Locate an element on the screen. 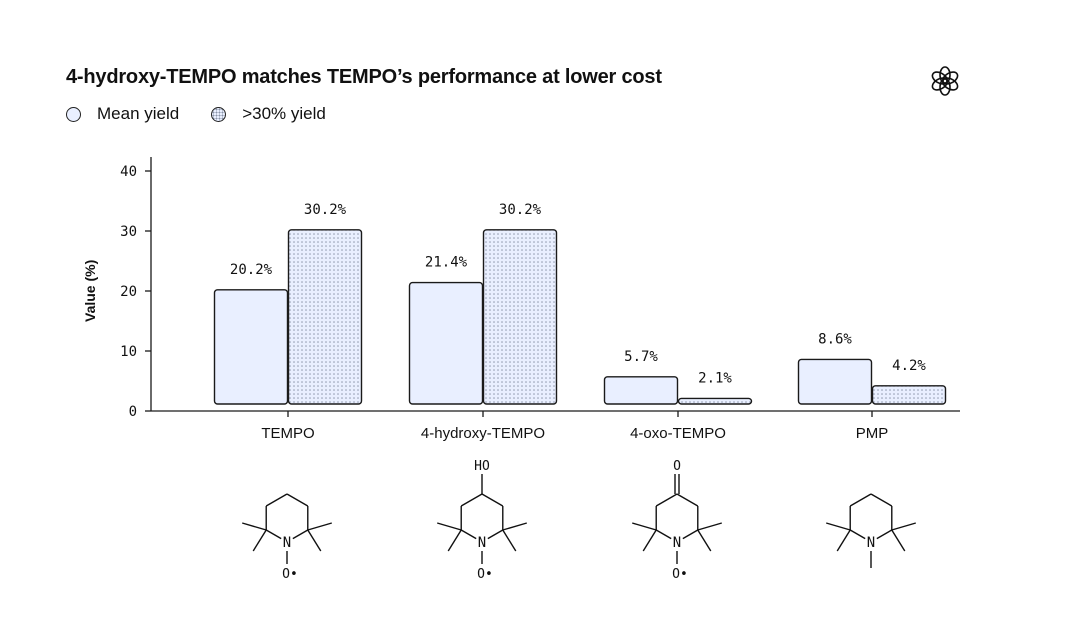  x-tick-label: TEMPO is located at coordinates (287, 433).